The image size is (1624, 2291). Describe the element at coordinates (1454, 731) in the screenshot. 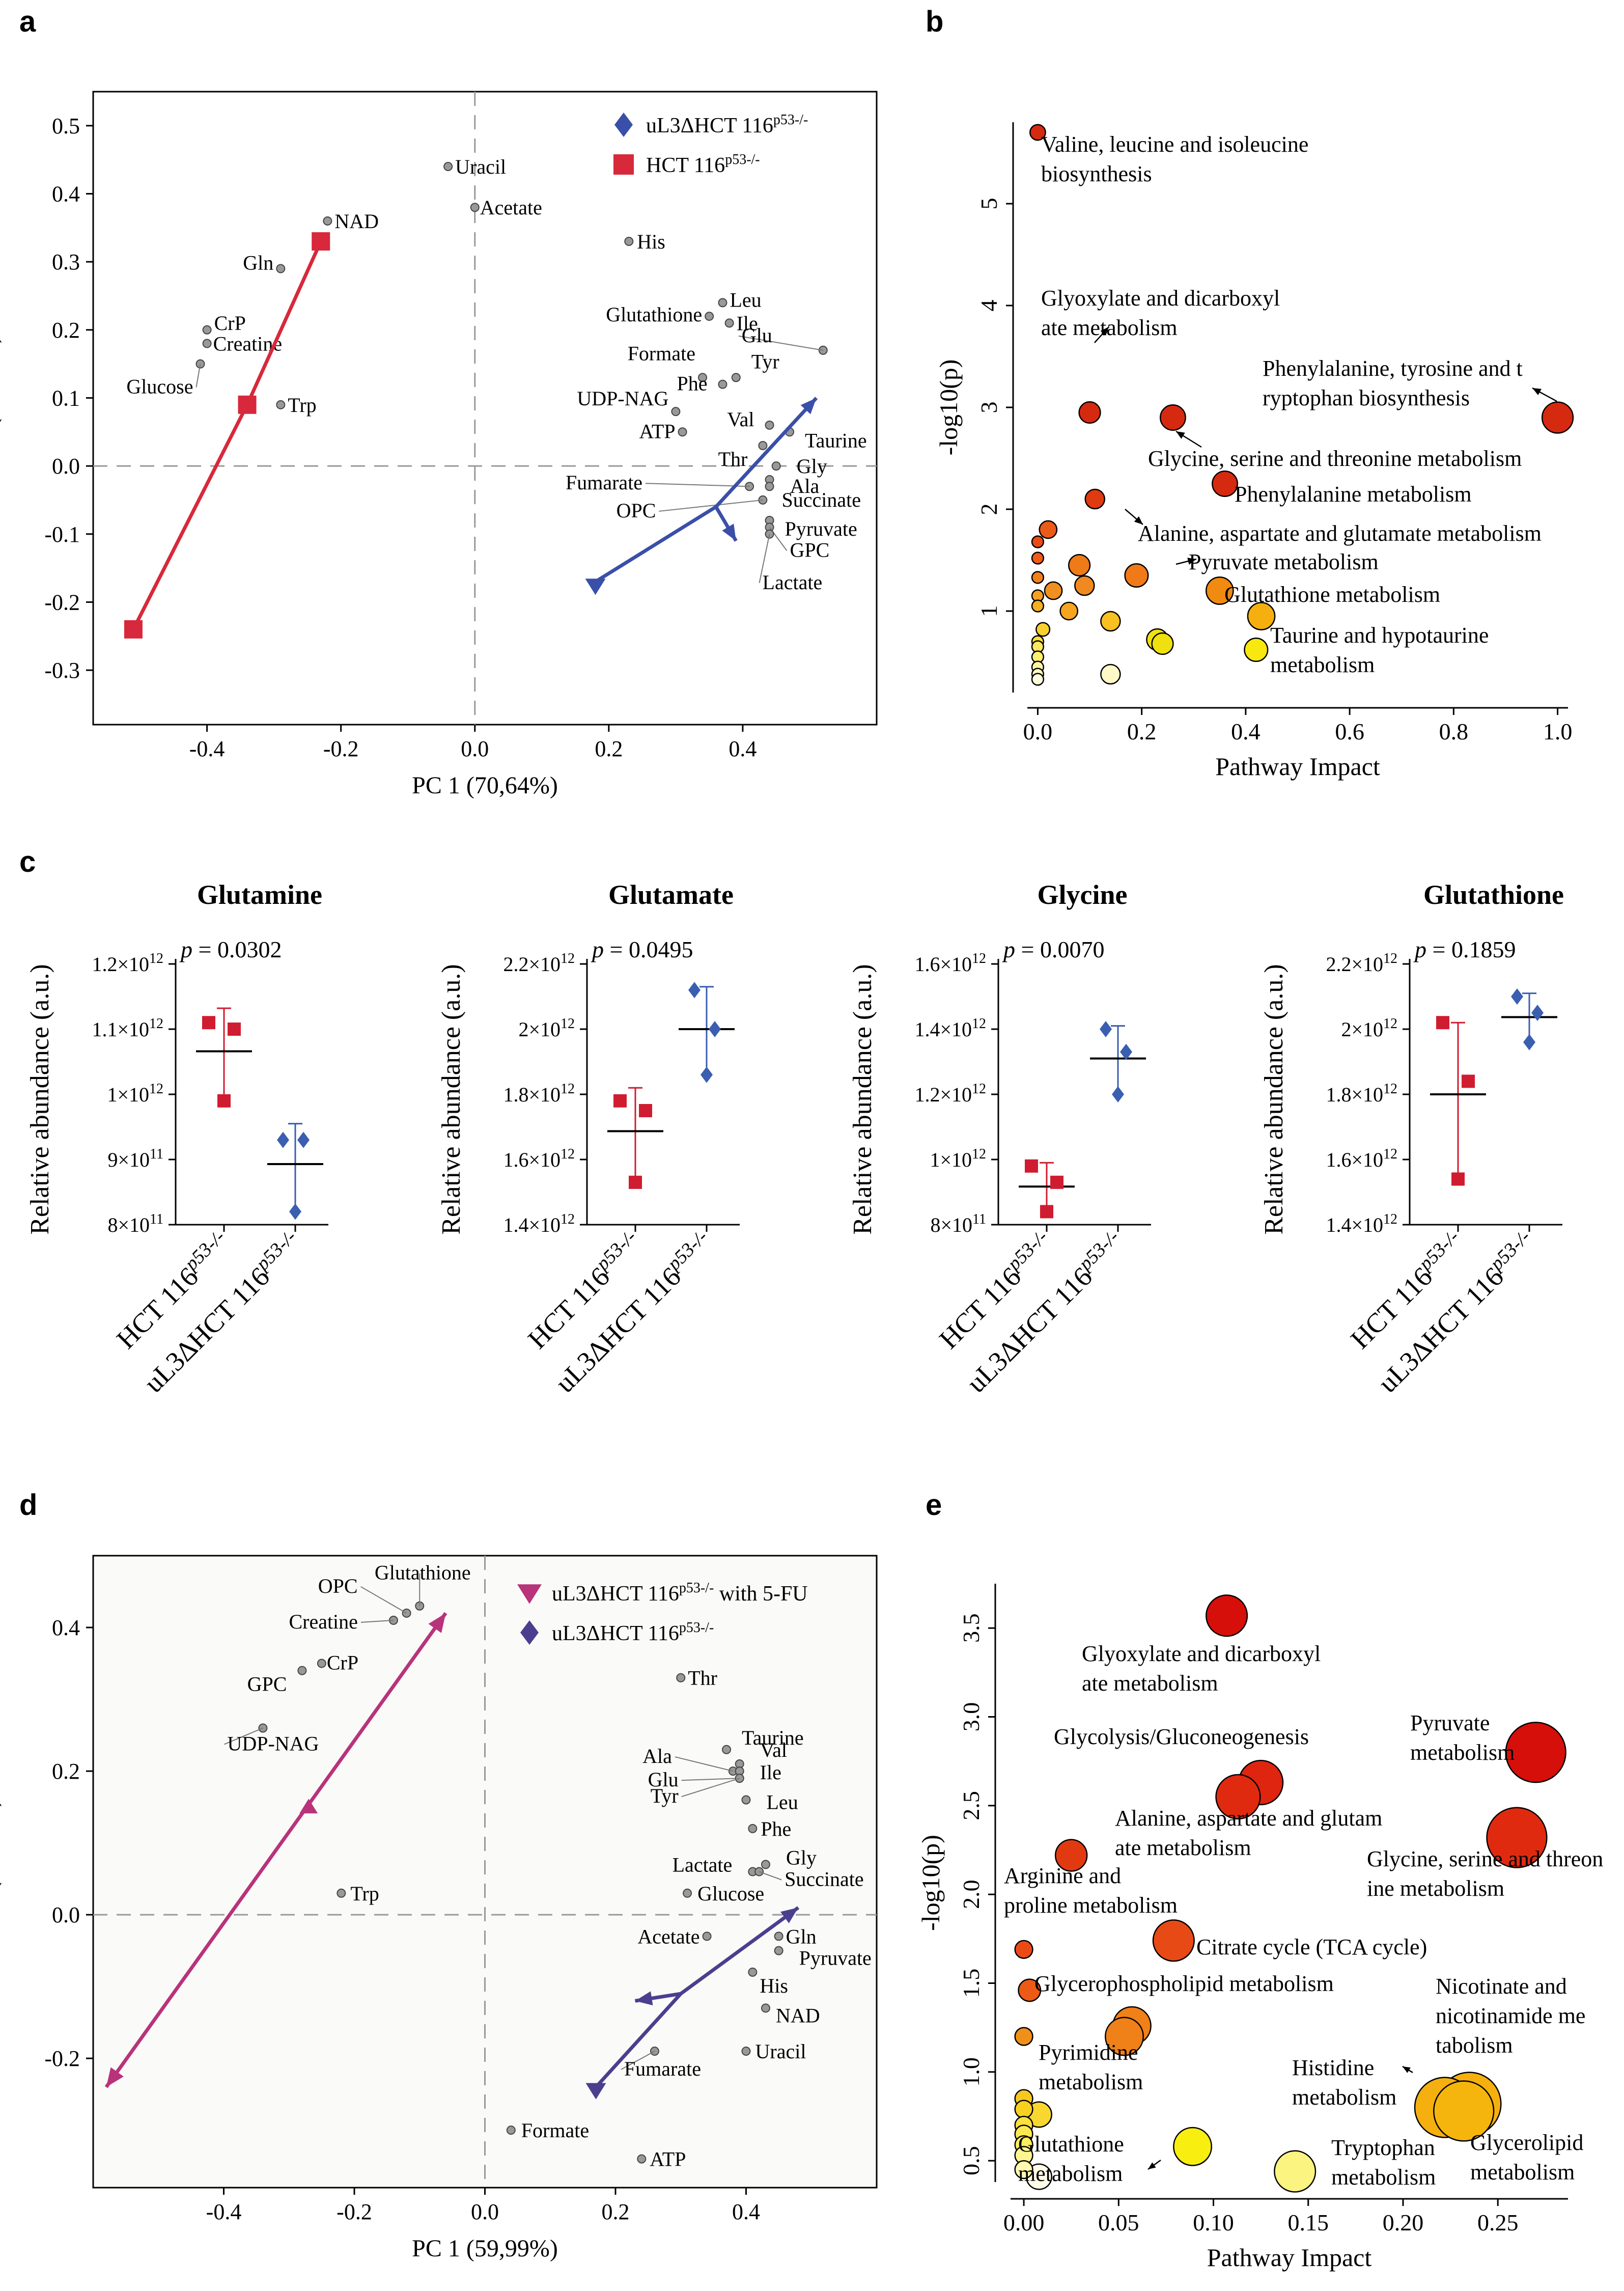

I see `x-tick-label: 0.8` at that location.